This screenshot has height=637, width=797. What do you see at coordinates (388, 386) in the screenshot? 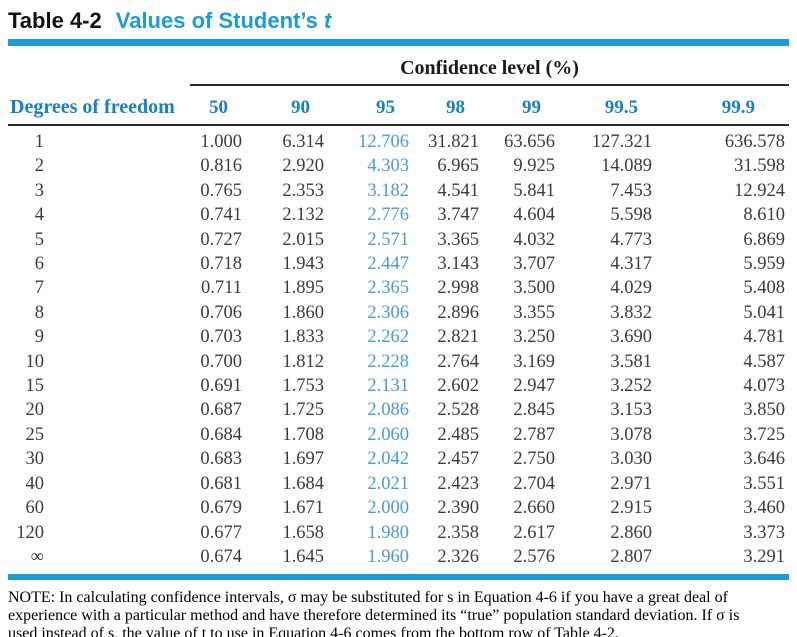
I see `t-value-cell: 2.131` at bounding box center [388, 386].